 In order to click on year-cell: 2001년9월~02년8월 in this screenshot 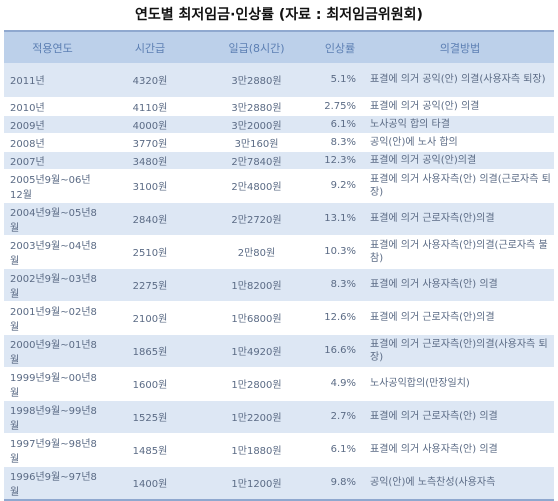, I will do `click(52, 318)`.